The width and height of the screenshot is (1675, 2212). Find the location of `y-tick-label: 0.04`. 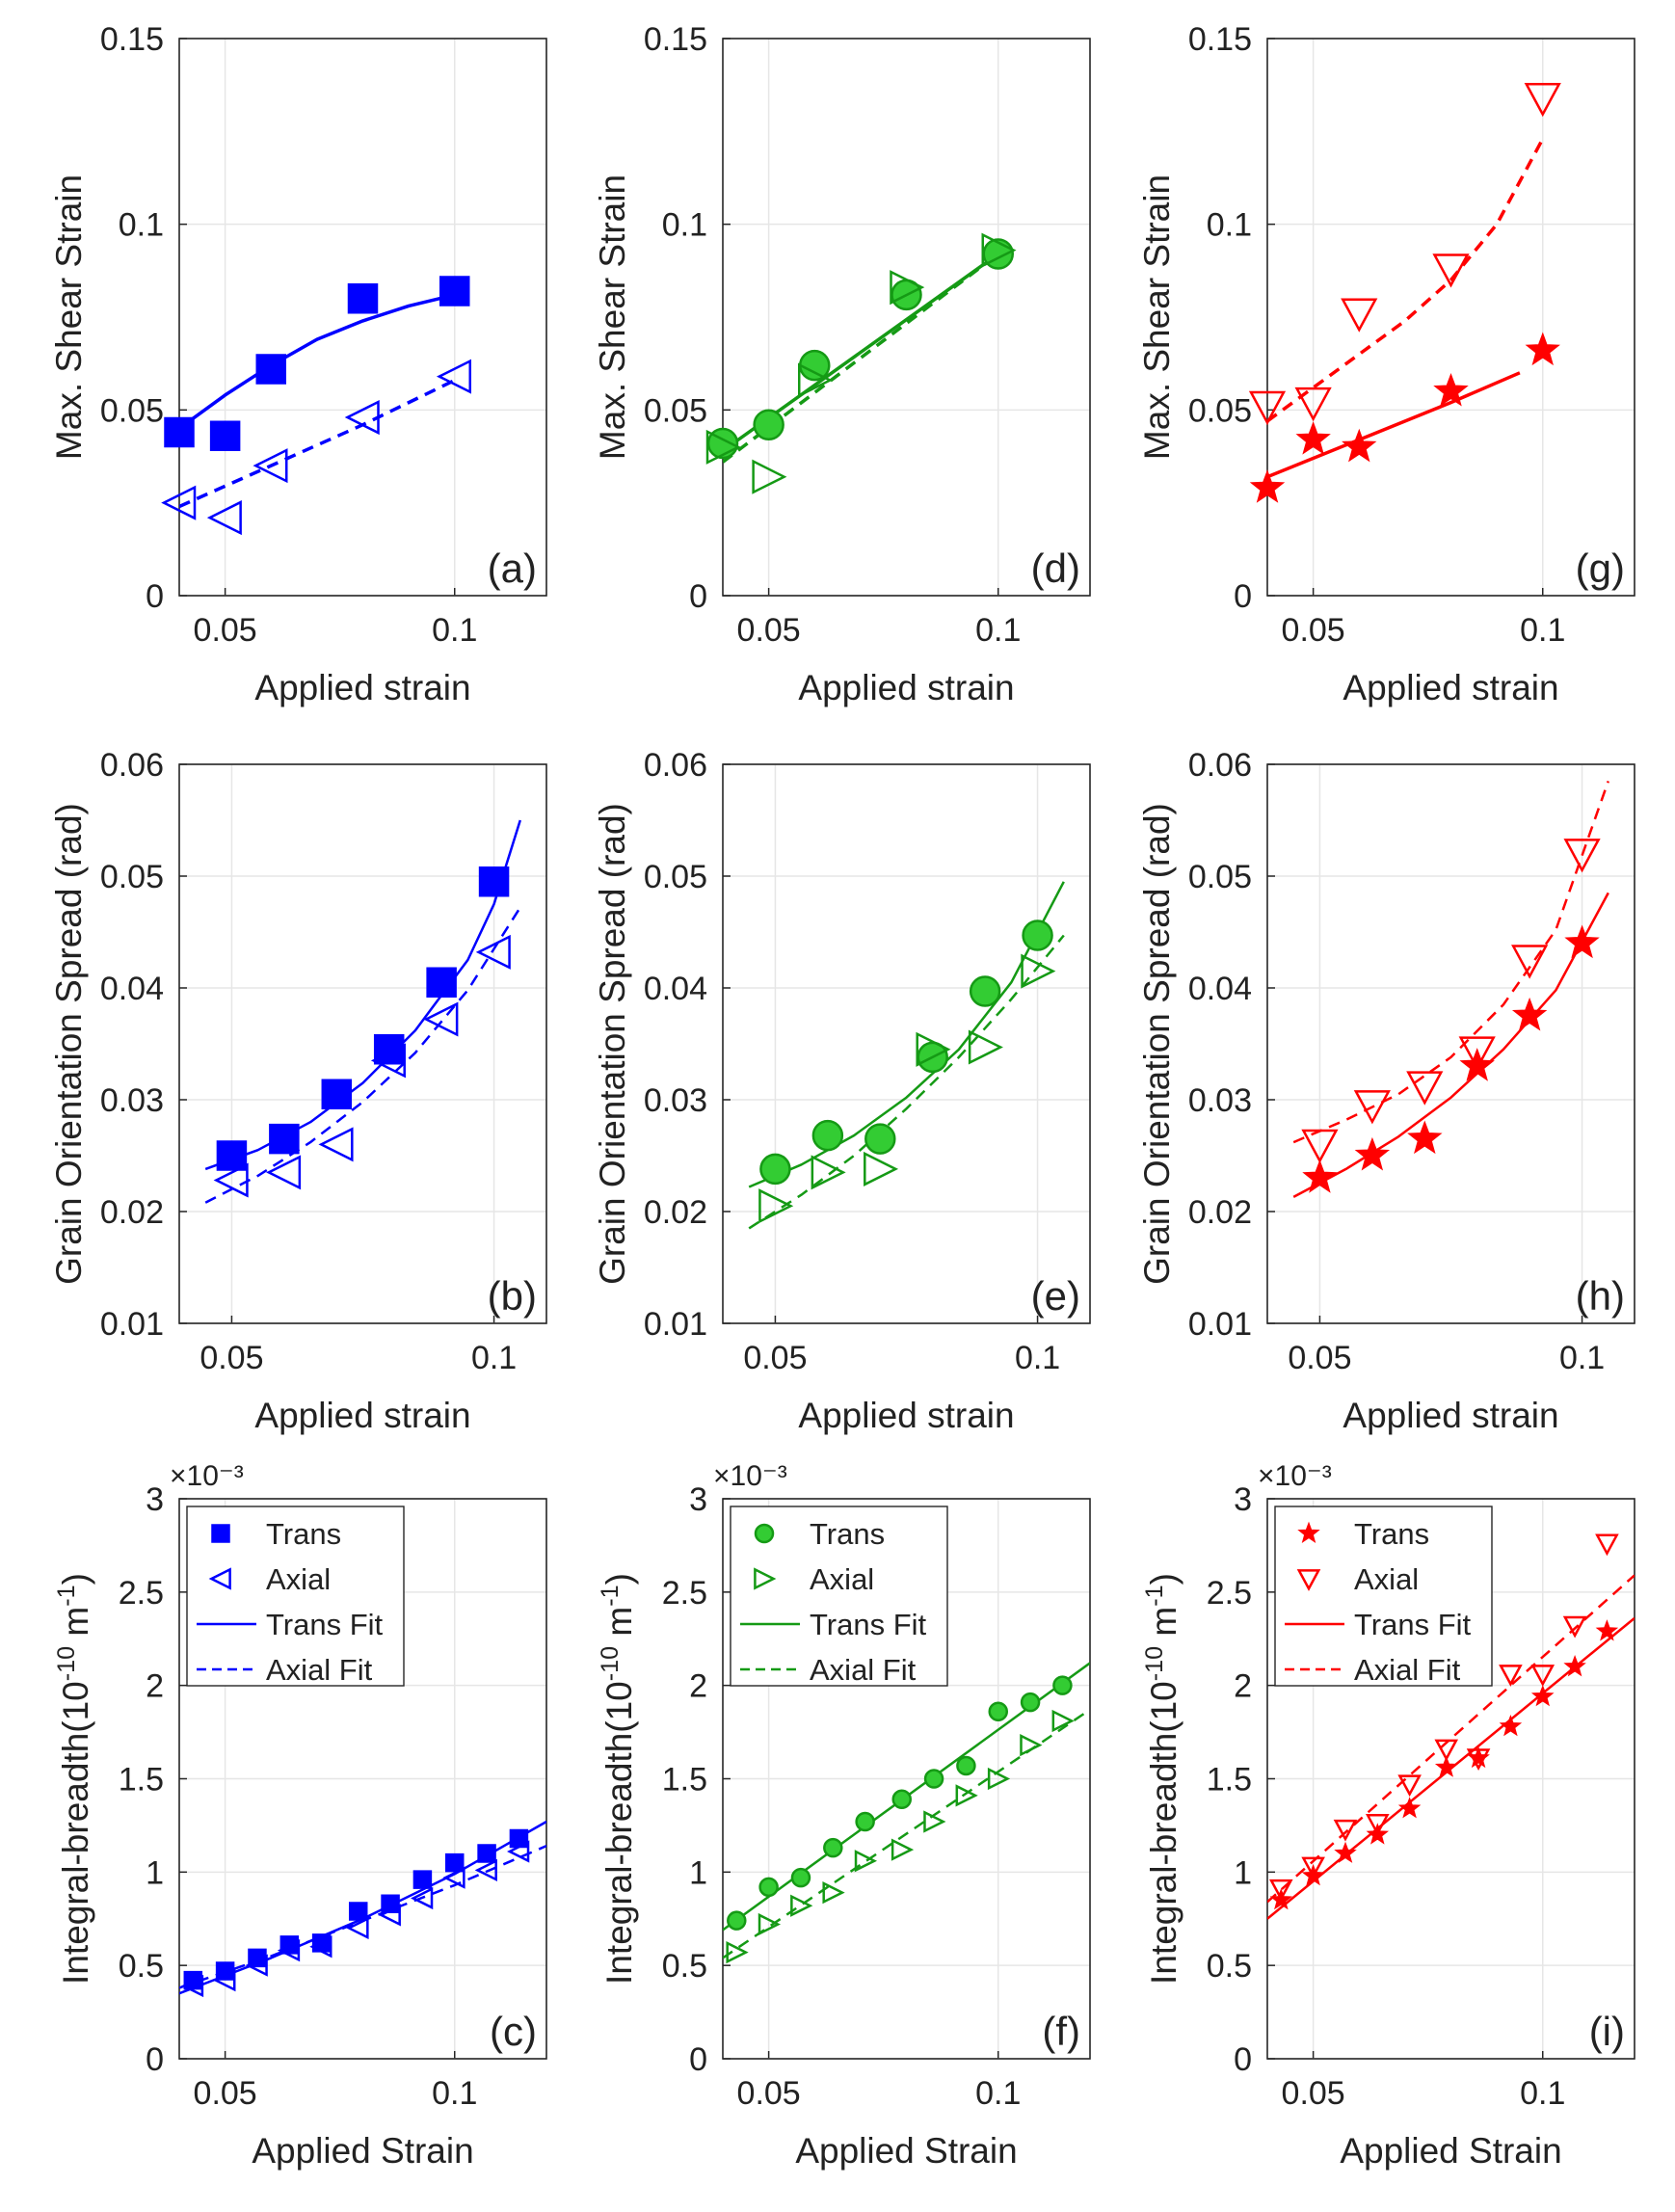

y-tick-label: 0.04 is located at coordinates (676, 989).